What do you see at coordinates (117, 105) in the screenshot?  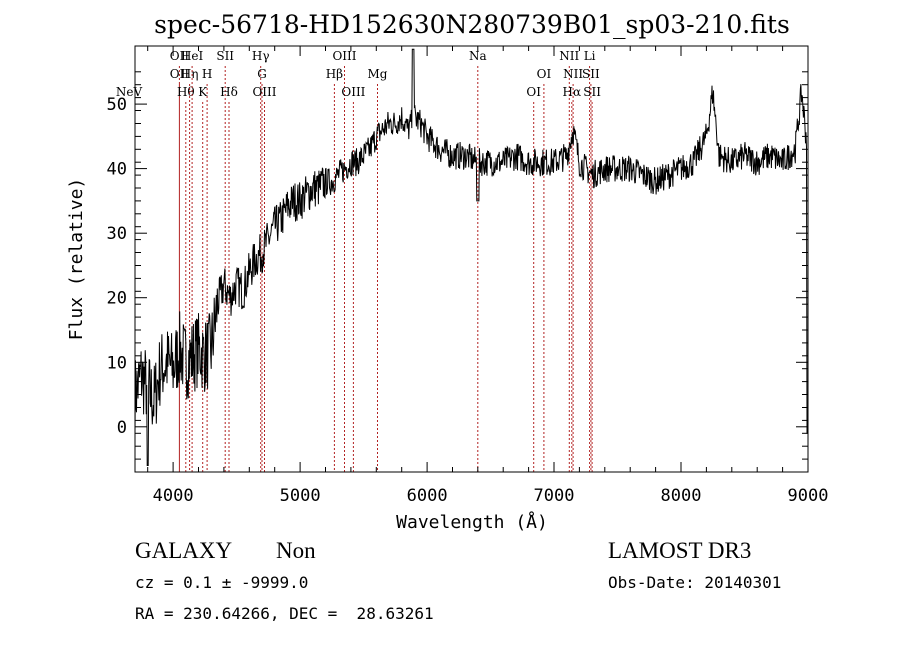 I see `y-tick-label: 50` at bounding box center [117, 105].